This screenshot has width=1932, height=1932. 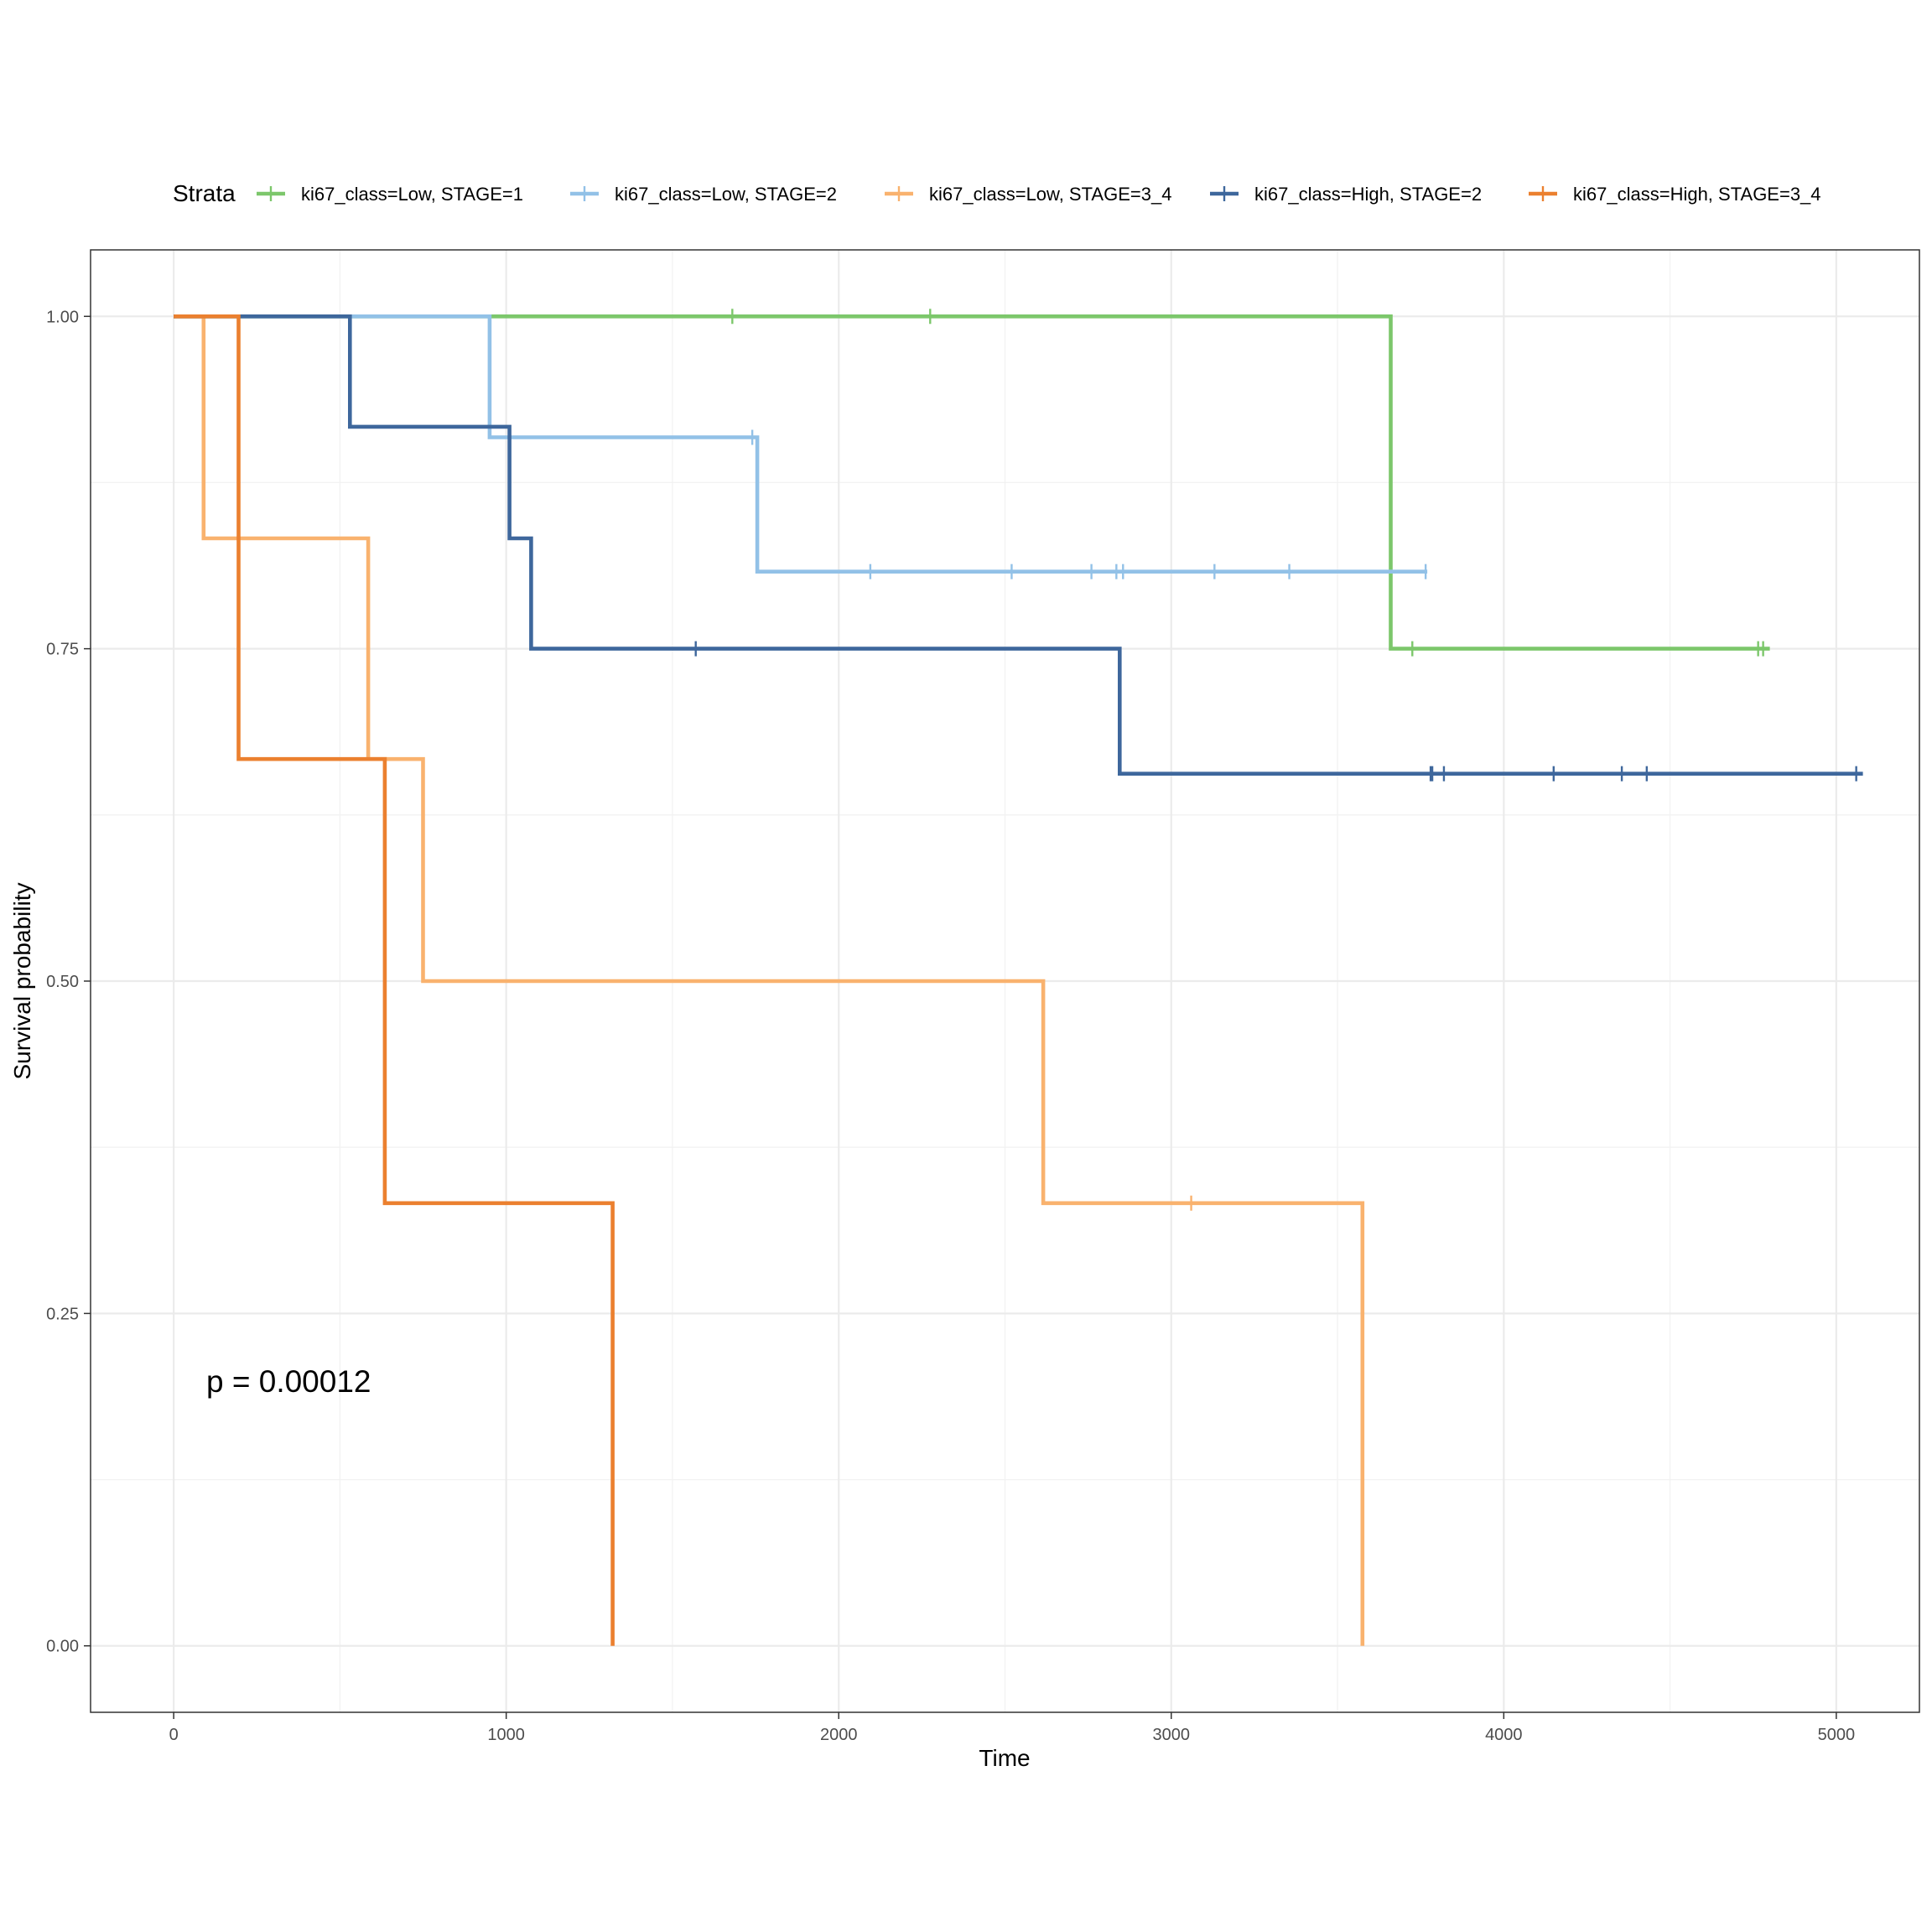 I want to click on legend-label: ki67_class=High, STAGE=2, so click(x=1368, y=194).